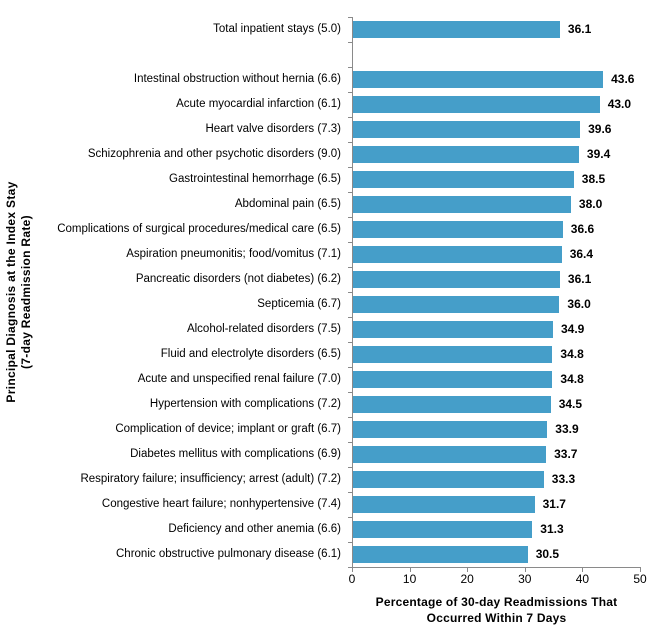 The height and width of the screenshot is (630, 654). I want to click on category-label: Hypertension with complications (7.2), so click(245, 404).